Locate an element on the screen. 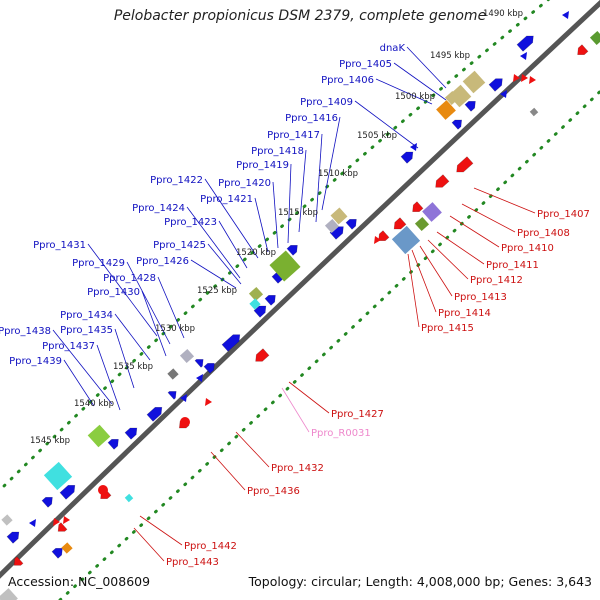  kbp-tick-label: 1520 kbp is located at coordinates (256, 253).